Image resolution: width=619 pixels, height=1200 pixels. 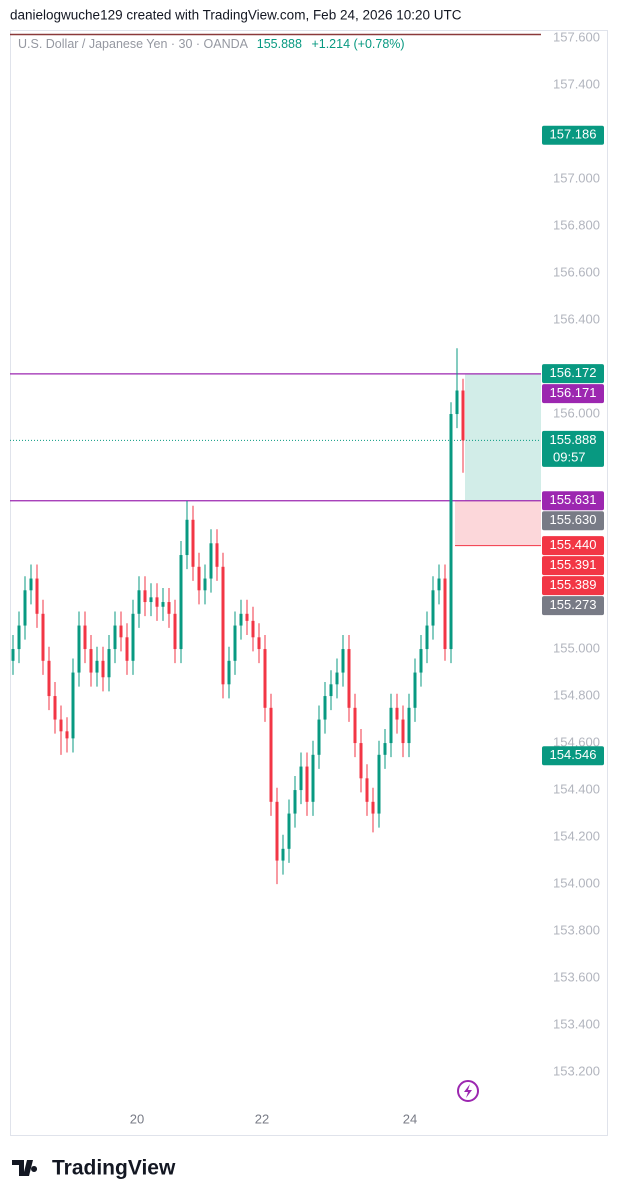 I want to click on price-badge: 155.631, so click(x=573, y=501).